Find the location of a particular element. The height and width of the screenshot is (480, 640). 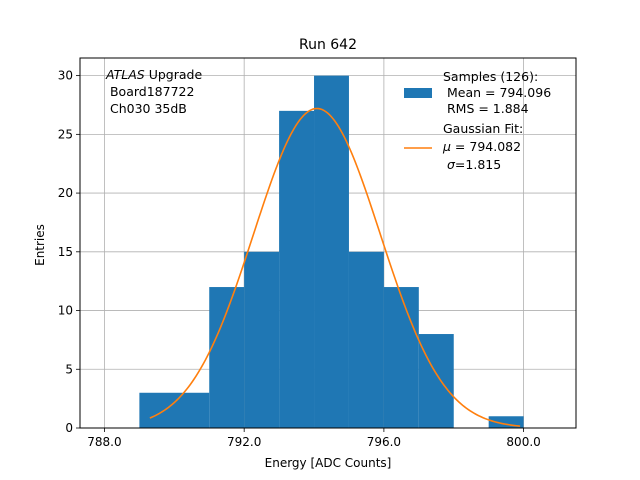

y-tick-label: 30 is located at coordinates (65, 76).